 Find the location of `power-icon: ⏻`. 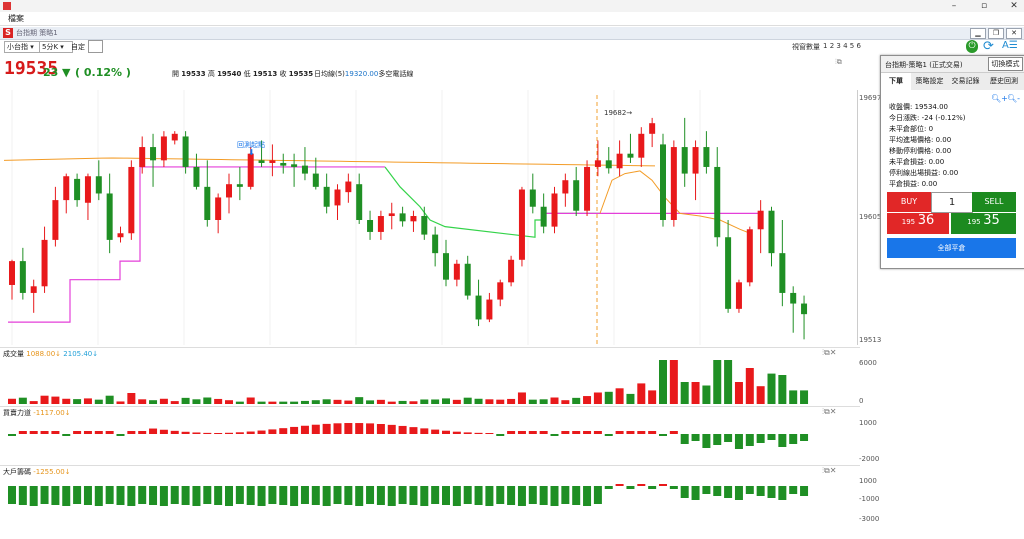

power-icon: ⏻ is located at coordinates (972, 46).